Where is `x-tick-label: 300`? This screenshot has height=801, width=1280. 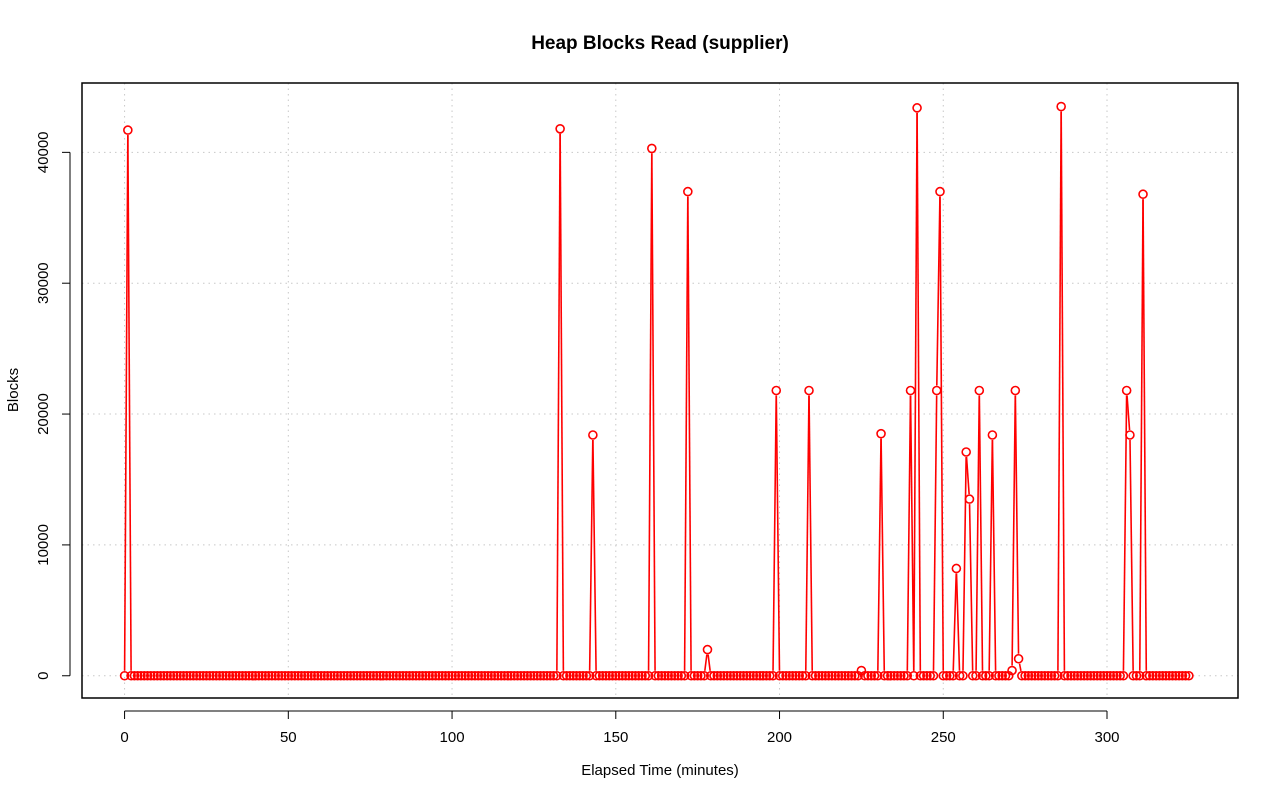 x-tick-label: 300 is located at coordinates (1106, 737).